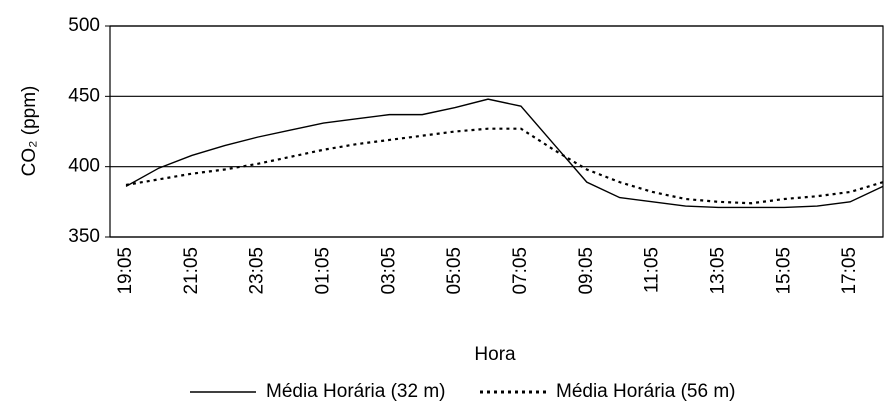 Image resolution: width=889 pixels, height=408 pixels. I want to click on x-tick-label: 01:05, so click(322, 271).